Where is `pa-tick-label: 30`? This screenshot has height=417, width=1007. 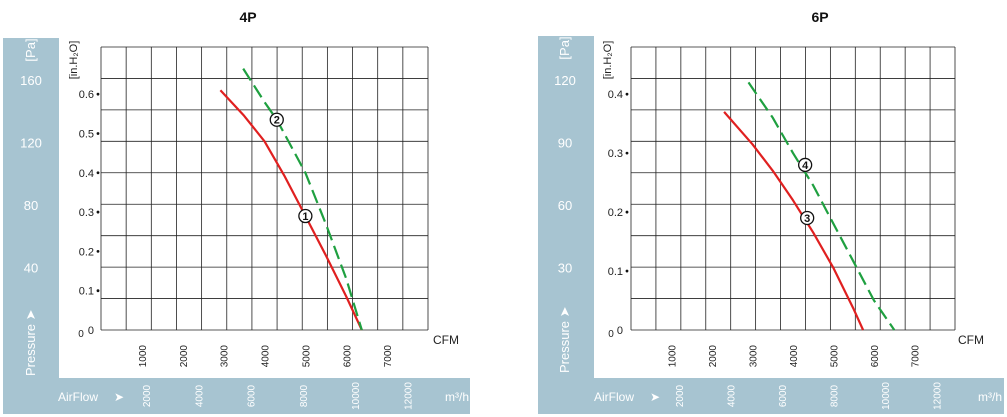
pa-tick-label: 30 is located at coordinates (565, 268).